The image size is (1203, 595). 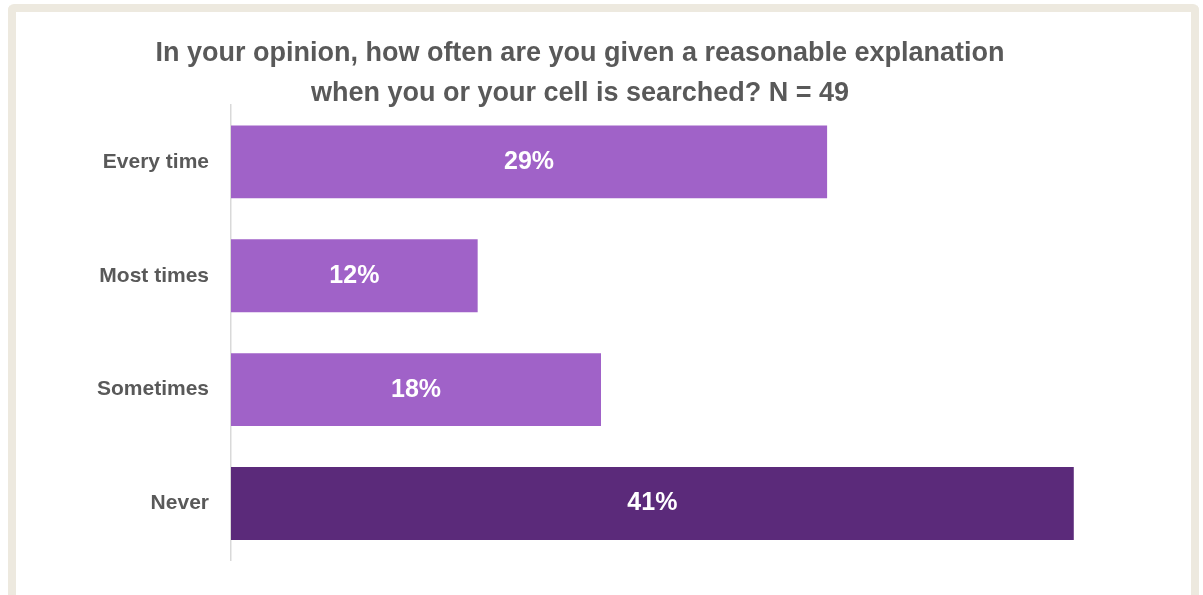 What do you see at coordinates (155, 160) in the screenshot?
I see `y-tick-label: Every time` at bounding box center [155, 160].